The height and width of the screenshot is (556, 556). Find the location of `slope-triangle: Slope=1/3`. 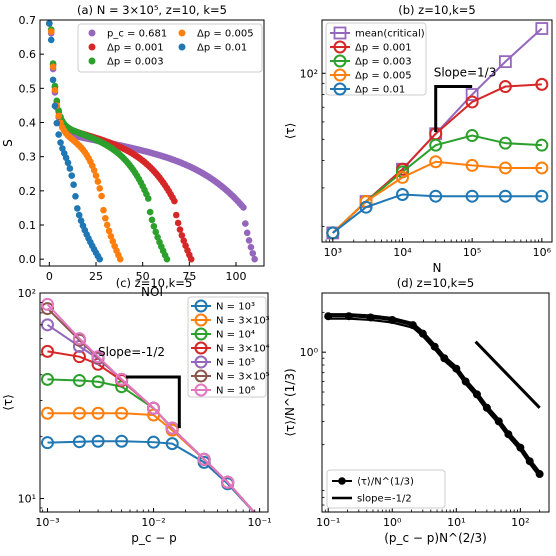

slope-triangle: Slope=1/3 is located at coordinates (465, 99).